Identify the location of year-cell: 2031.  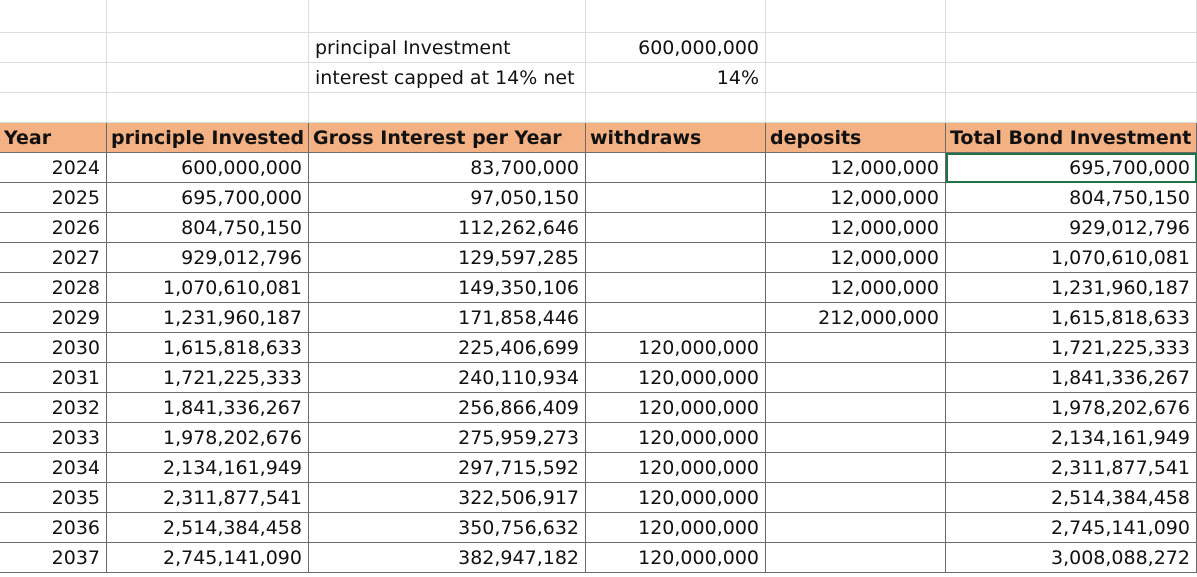
(53, 378).